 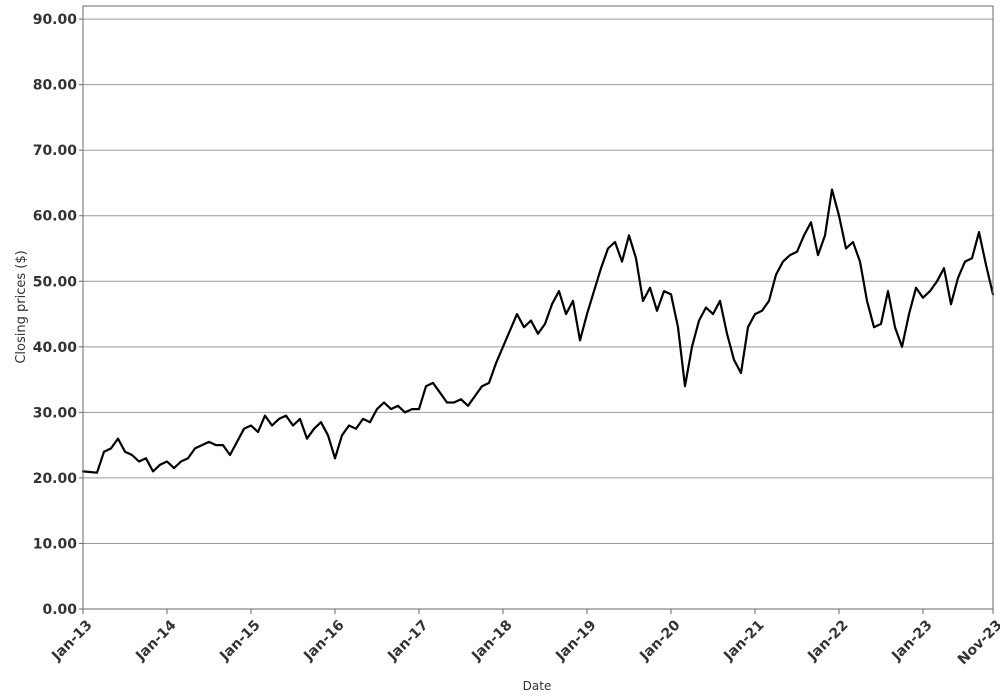 What do you see at coordinates (55, 20) in the screenshot?
I see `y-tick-label: 90.00` at bounding box center [55, 20].